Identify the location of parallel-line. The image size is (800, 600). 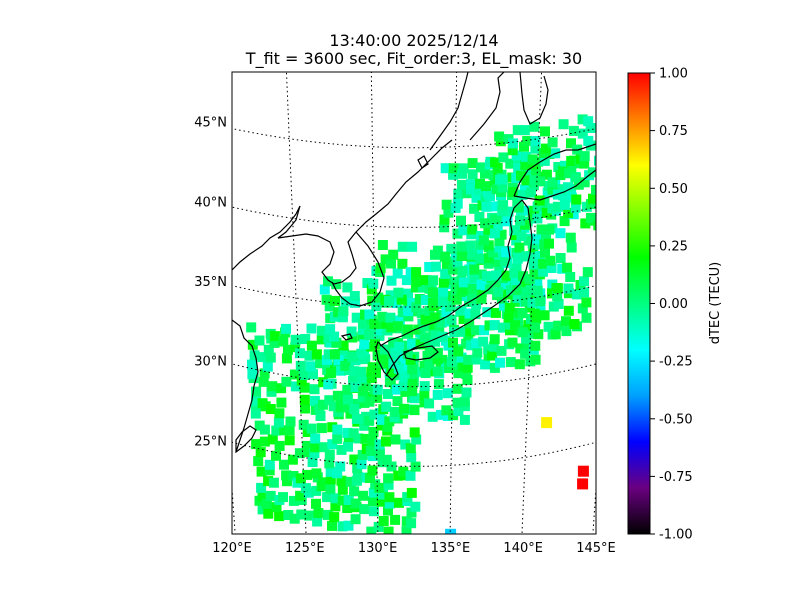
(414, 138).